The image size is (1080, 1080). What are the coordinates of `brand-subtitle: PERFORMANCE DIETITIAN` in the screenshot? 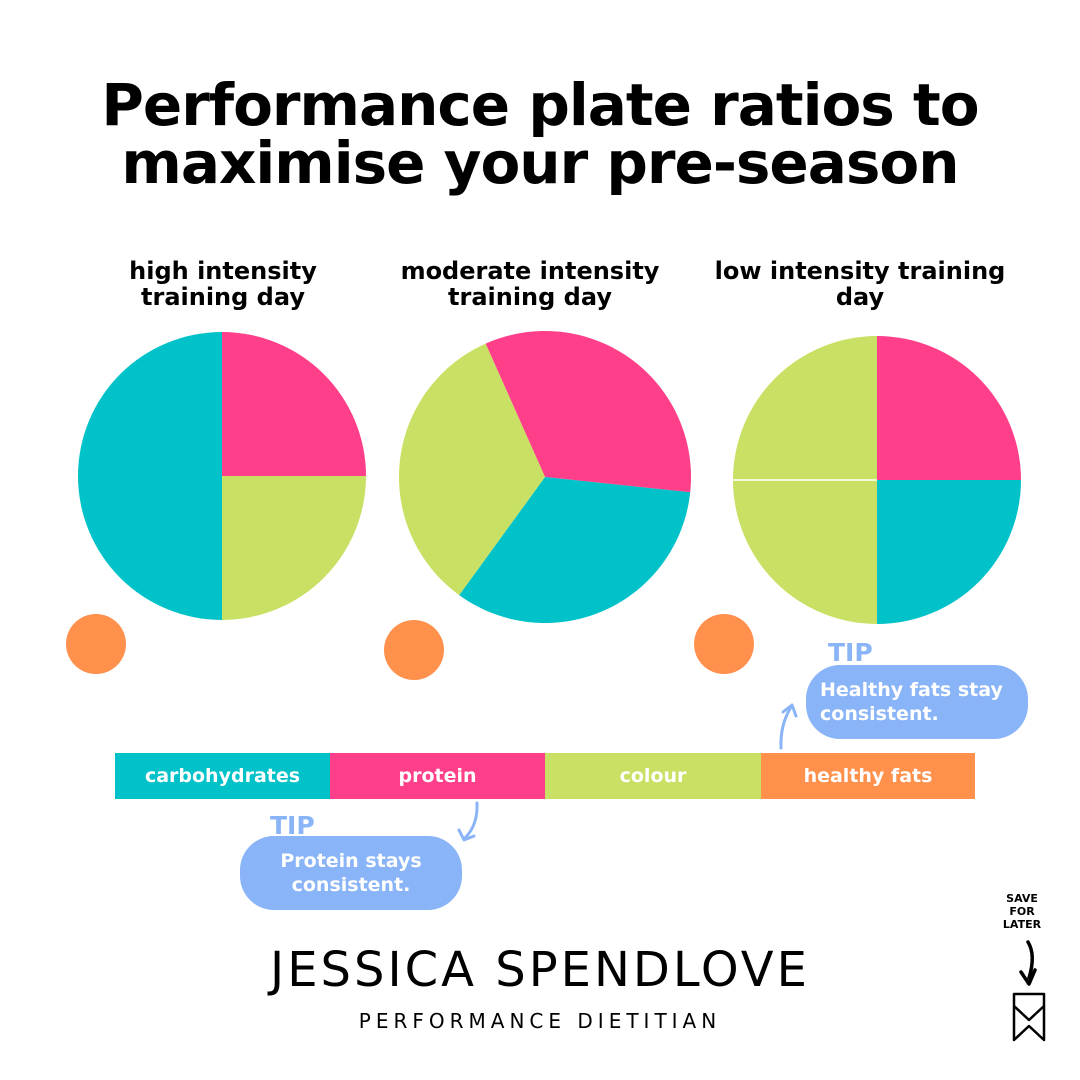 It's located at (540, 1021).